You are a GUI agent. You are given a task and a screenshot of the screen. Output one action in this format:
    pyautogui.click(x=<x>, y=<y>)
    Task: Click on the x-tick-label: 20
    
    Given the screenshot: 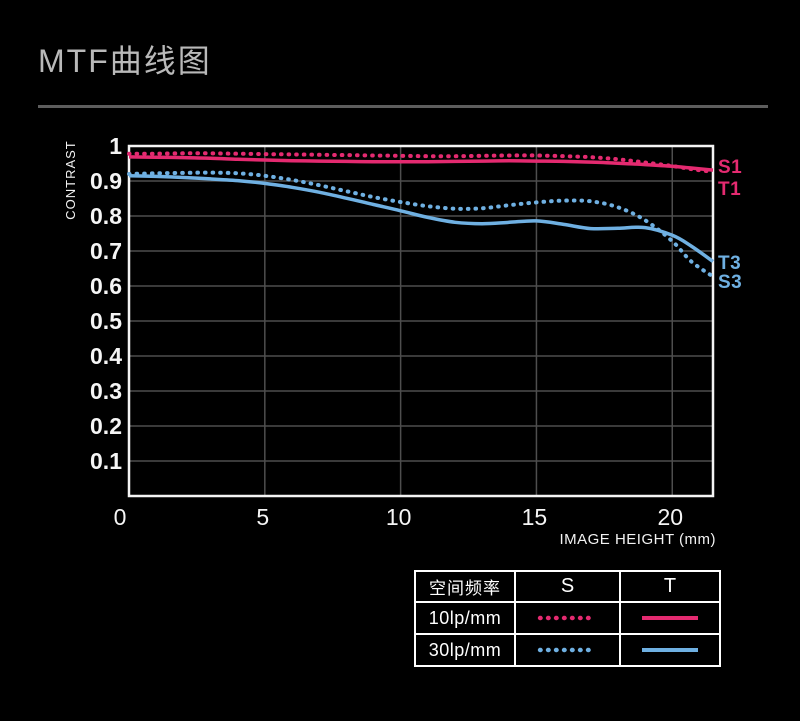 What is the action you would take?
    pyautogui.click(x=670, y=517)
    